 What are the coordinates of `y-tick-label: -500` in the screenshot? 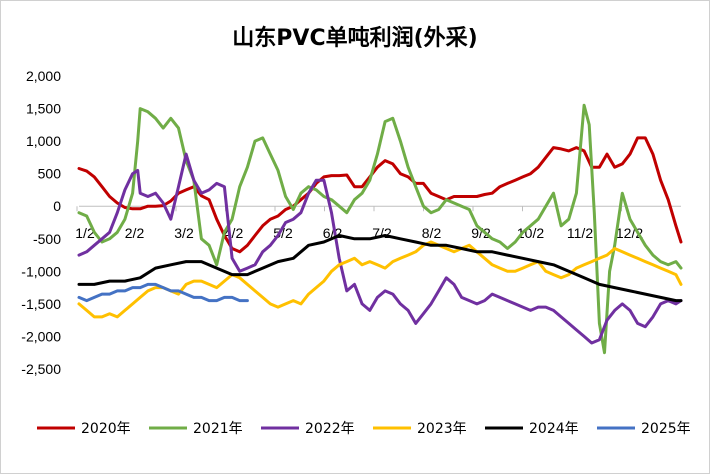 It's located at (47, 239).